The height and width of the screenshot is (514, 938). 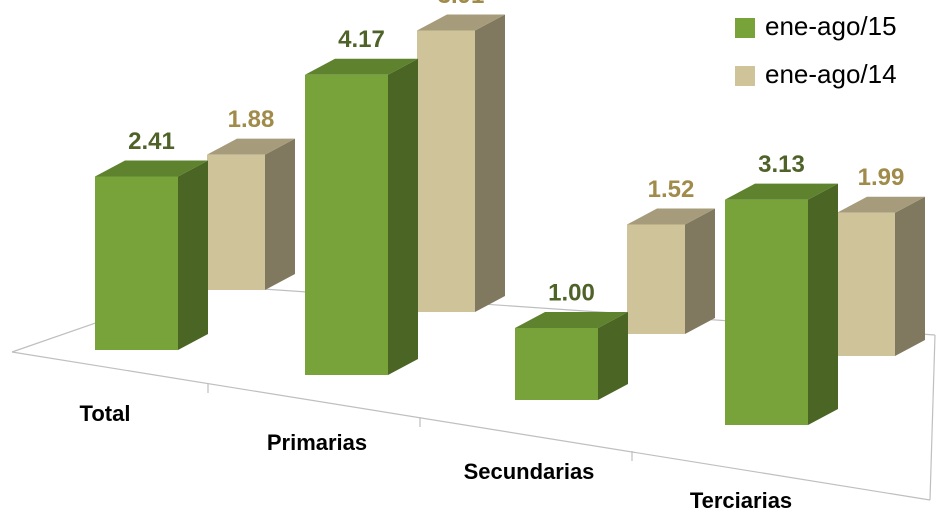 What do you see at coordinates (831, 26) in the screenshot?
I see `legend-label: ene-ago/15` at bounding box center [831, 26].